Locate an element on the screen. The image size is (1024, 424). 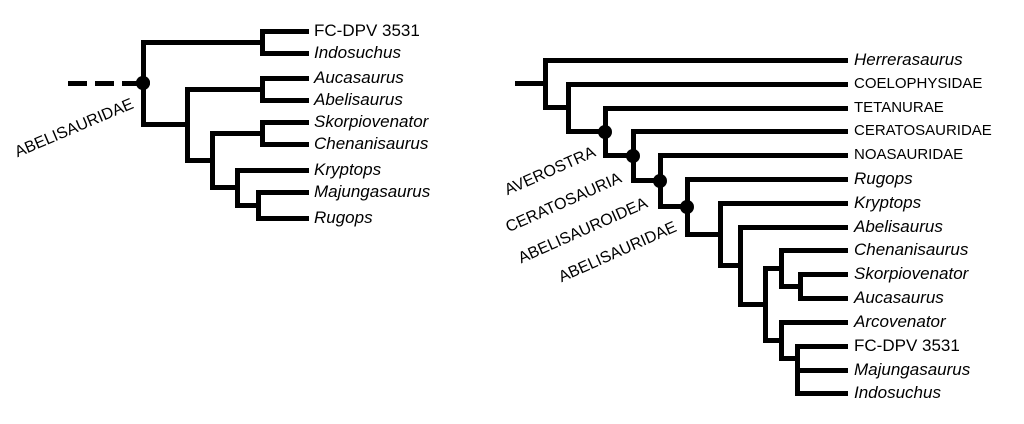
taxon-label-noasauridae: NOASAURIDAE is located at coordinates (909, 154).